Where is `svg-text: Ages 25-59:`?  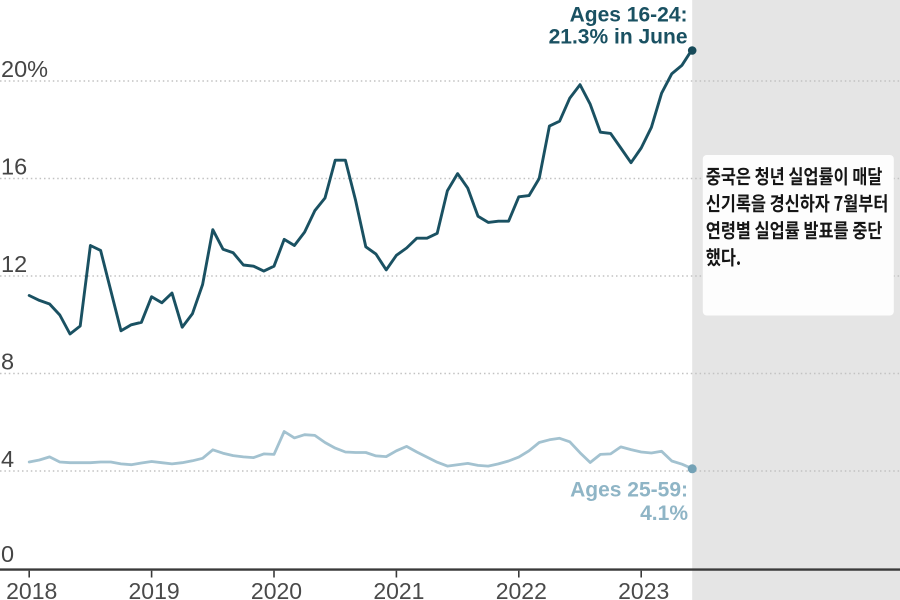
svg-text: Ages 25-59: is located at coordinates (629, 489).